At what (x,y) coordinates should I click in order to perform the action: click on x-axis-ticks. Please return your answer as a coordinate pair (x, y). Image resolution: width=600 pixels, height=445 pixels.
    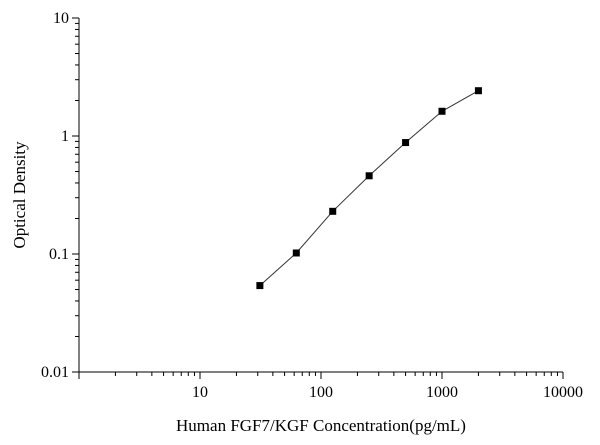
    Looking at the image, I should click on (321, 375).